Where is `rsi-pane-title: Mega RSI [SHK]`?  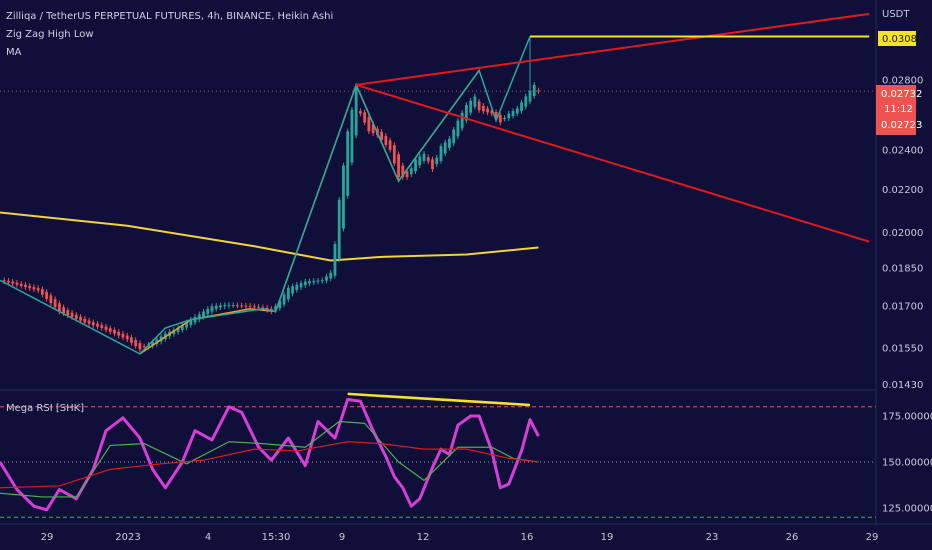 rsi-pane-title: Mega RSI [SHK] is located at coordinates (45, 408).